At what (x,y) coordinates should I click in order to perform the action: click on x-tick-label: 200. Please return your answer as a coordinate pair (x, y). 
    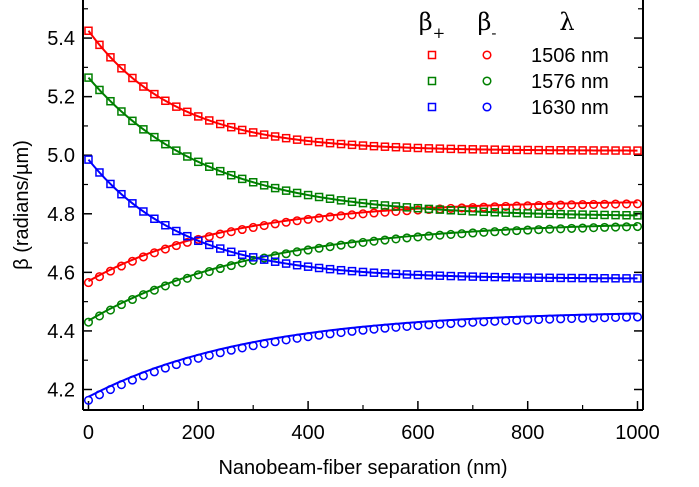
    Looking at the image, I should click on (198, 433).